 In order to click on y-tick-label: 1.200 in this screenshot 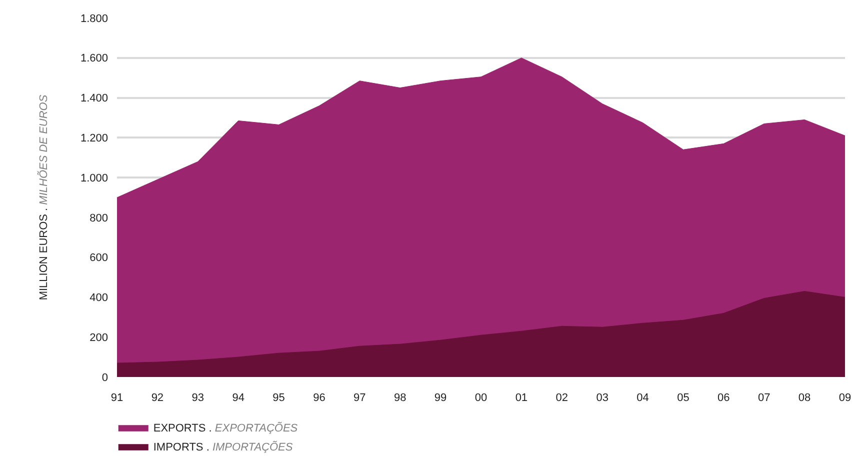, I will do `click(94, 138)`.